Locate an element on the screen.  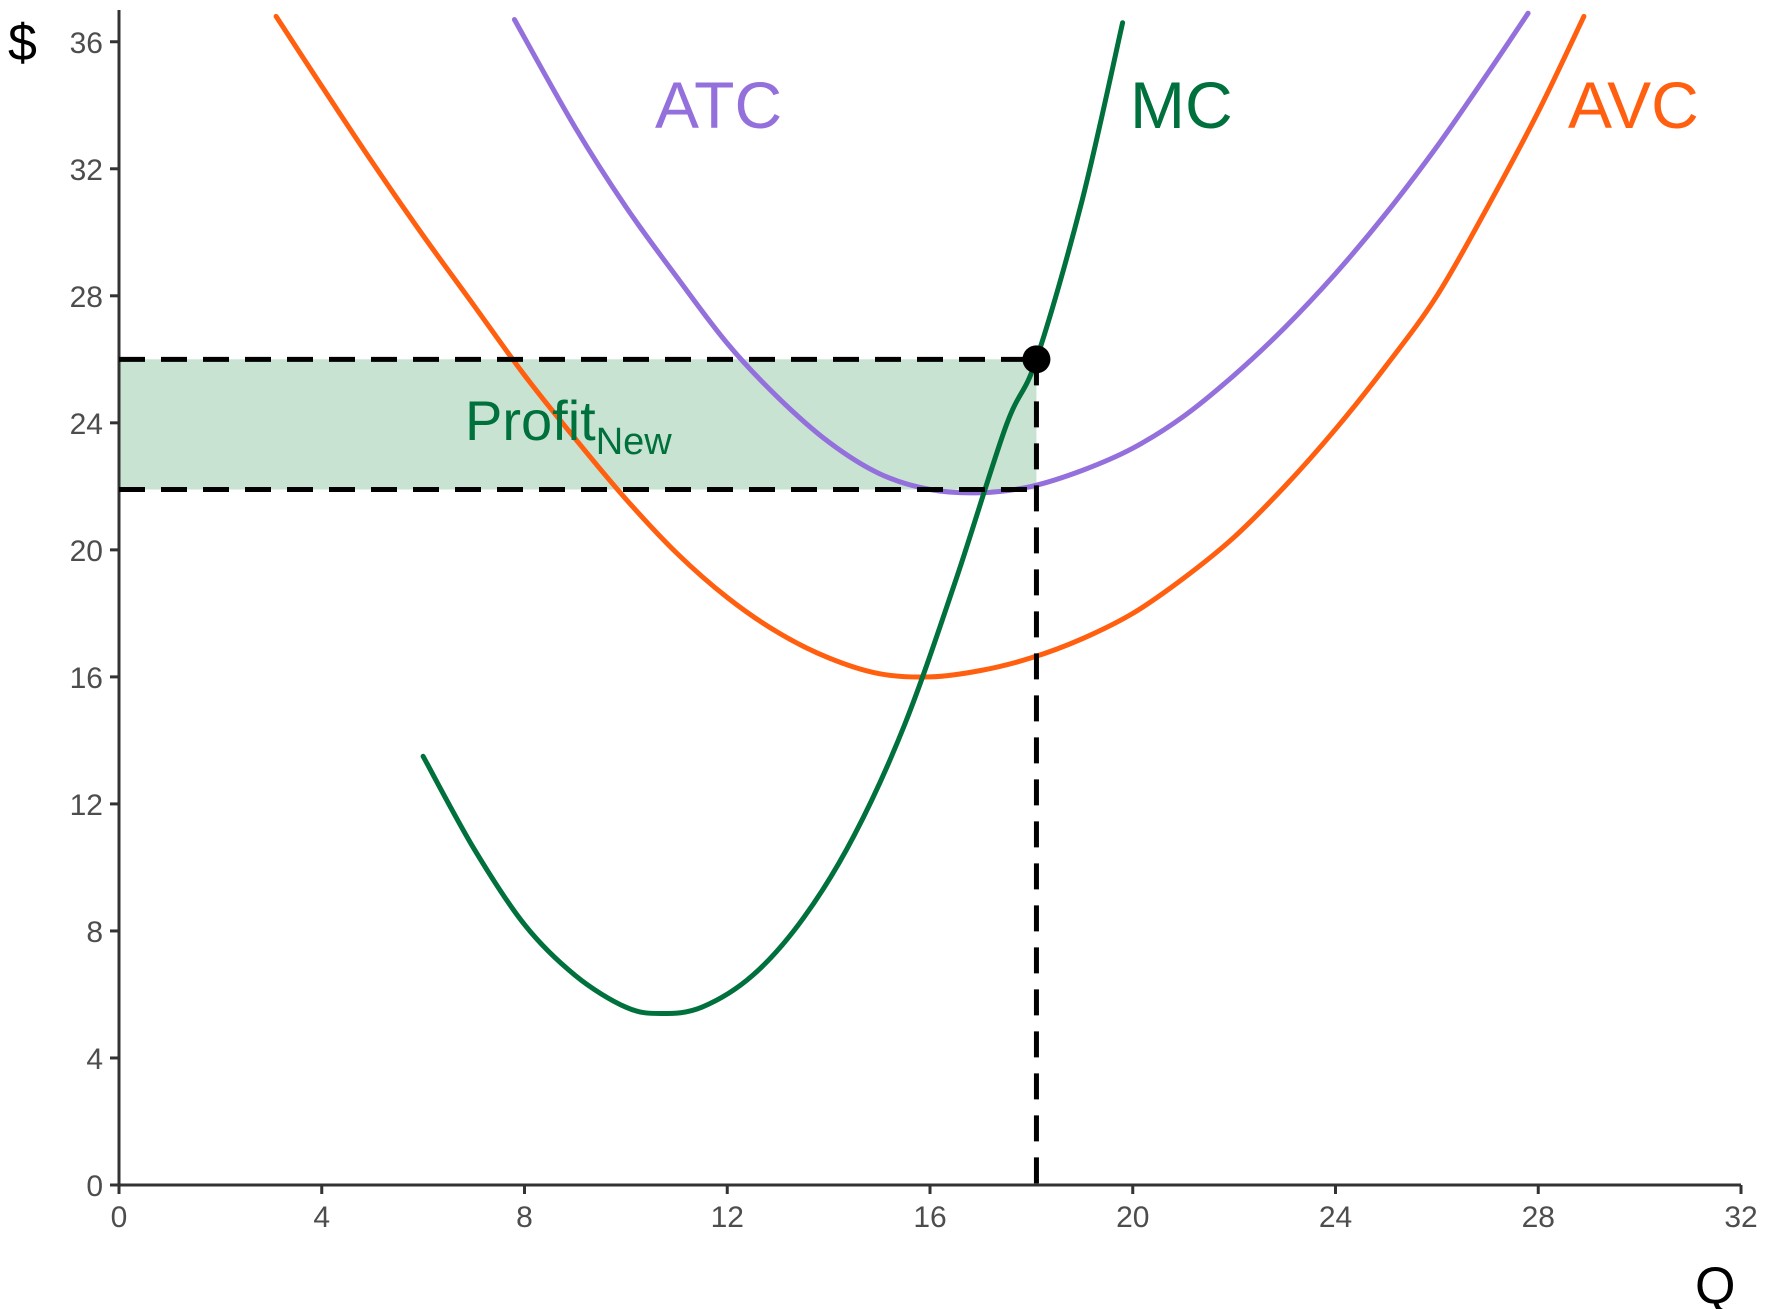
x-tick-label: 0 is located at coordinates (119, 1217).